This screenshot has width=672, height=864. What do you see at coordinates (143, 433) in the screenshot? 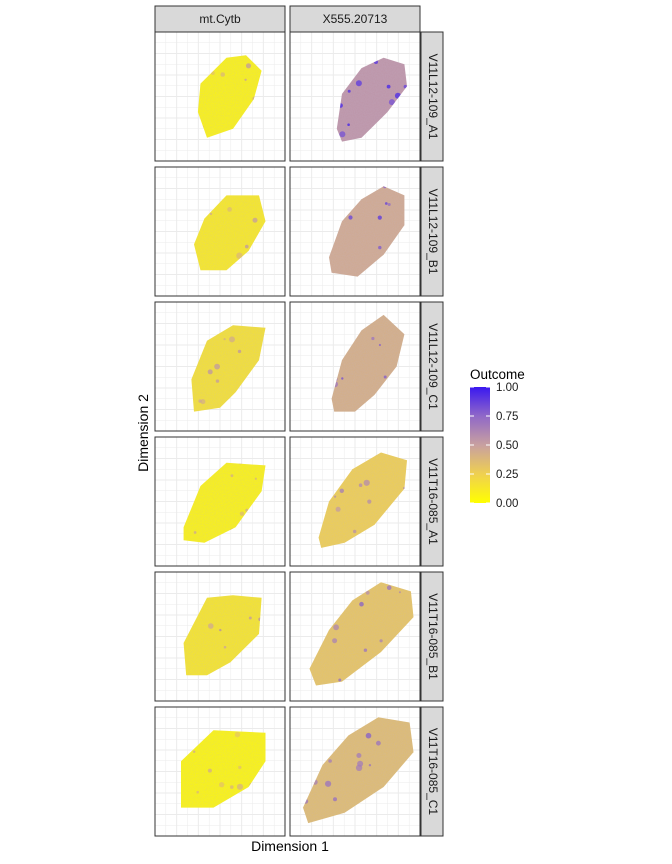
I see `y-axis-title: Dimension 2` at bounding box center [143, 433].